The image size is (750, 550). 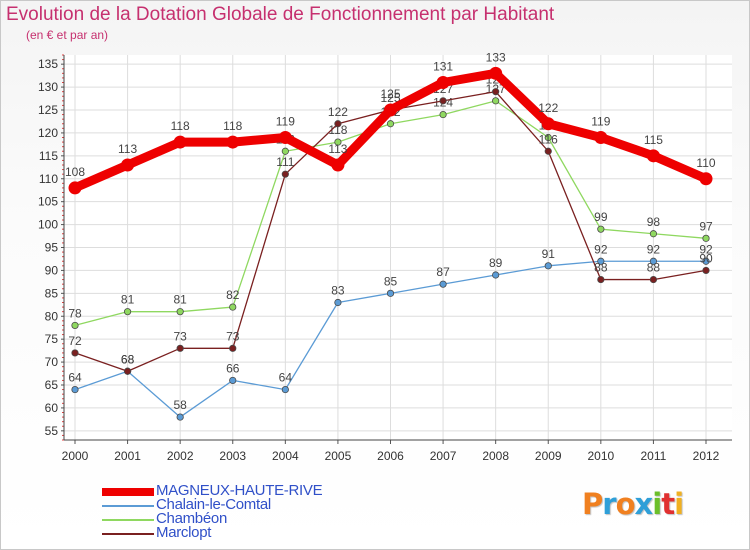 I want to click on y-tick-label: 75, so click(x=52, y=339).